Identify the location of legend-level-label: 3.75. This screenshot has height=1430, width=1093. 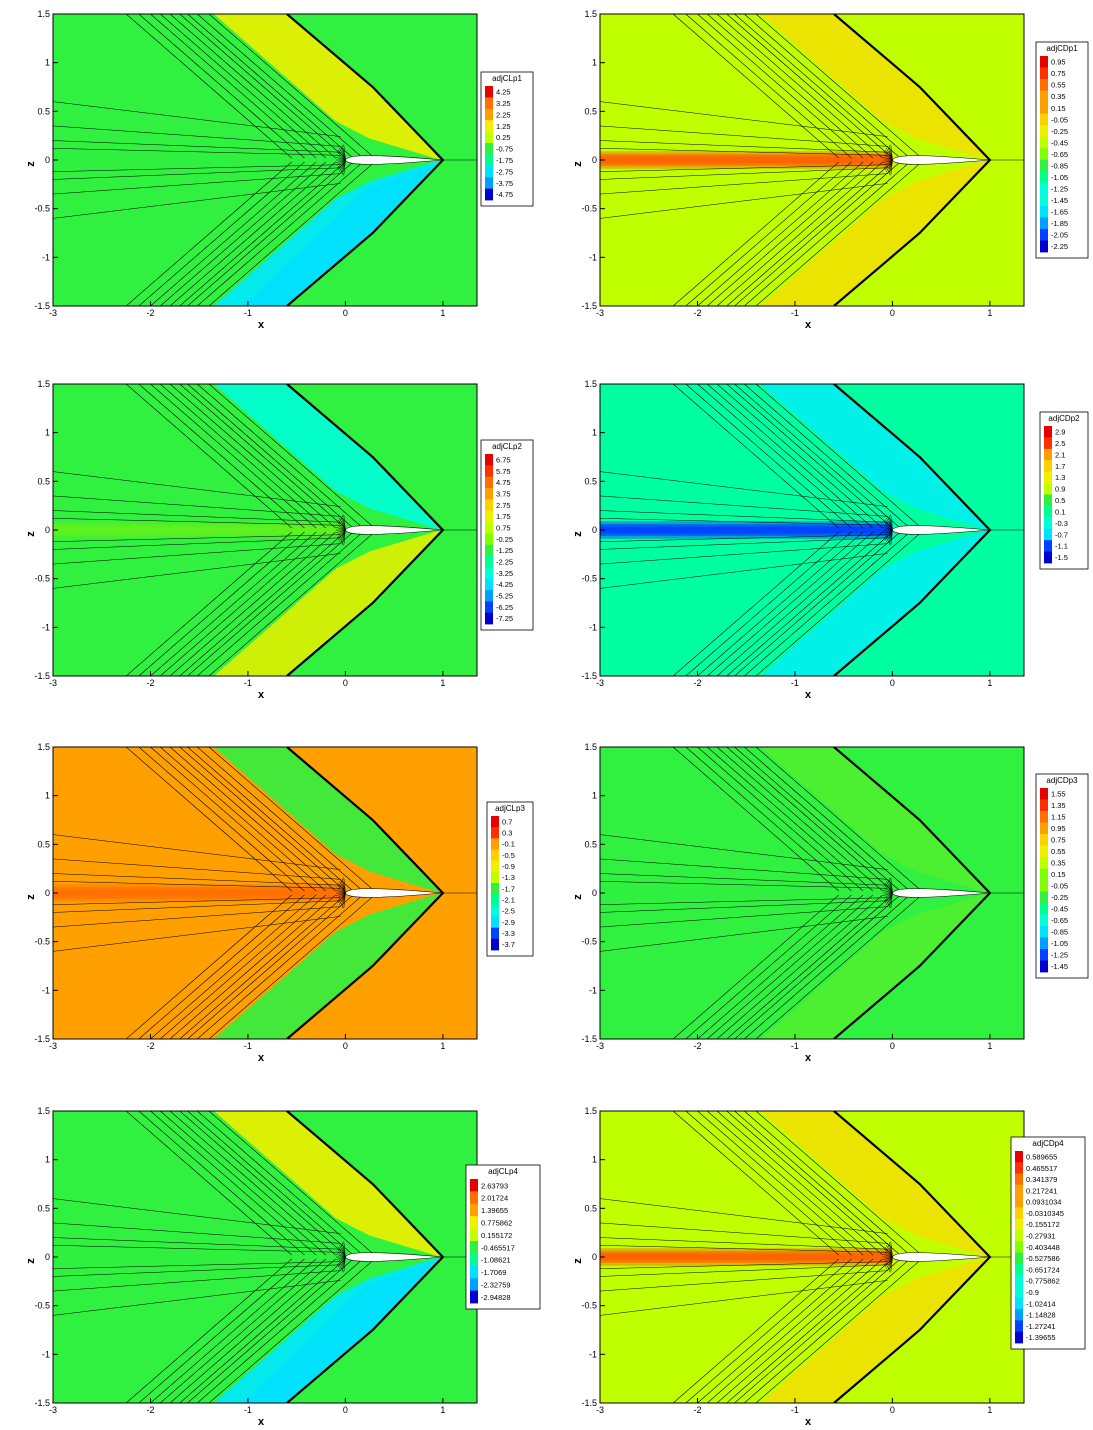
(503, 494).